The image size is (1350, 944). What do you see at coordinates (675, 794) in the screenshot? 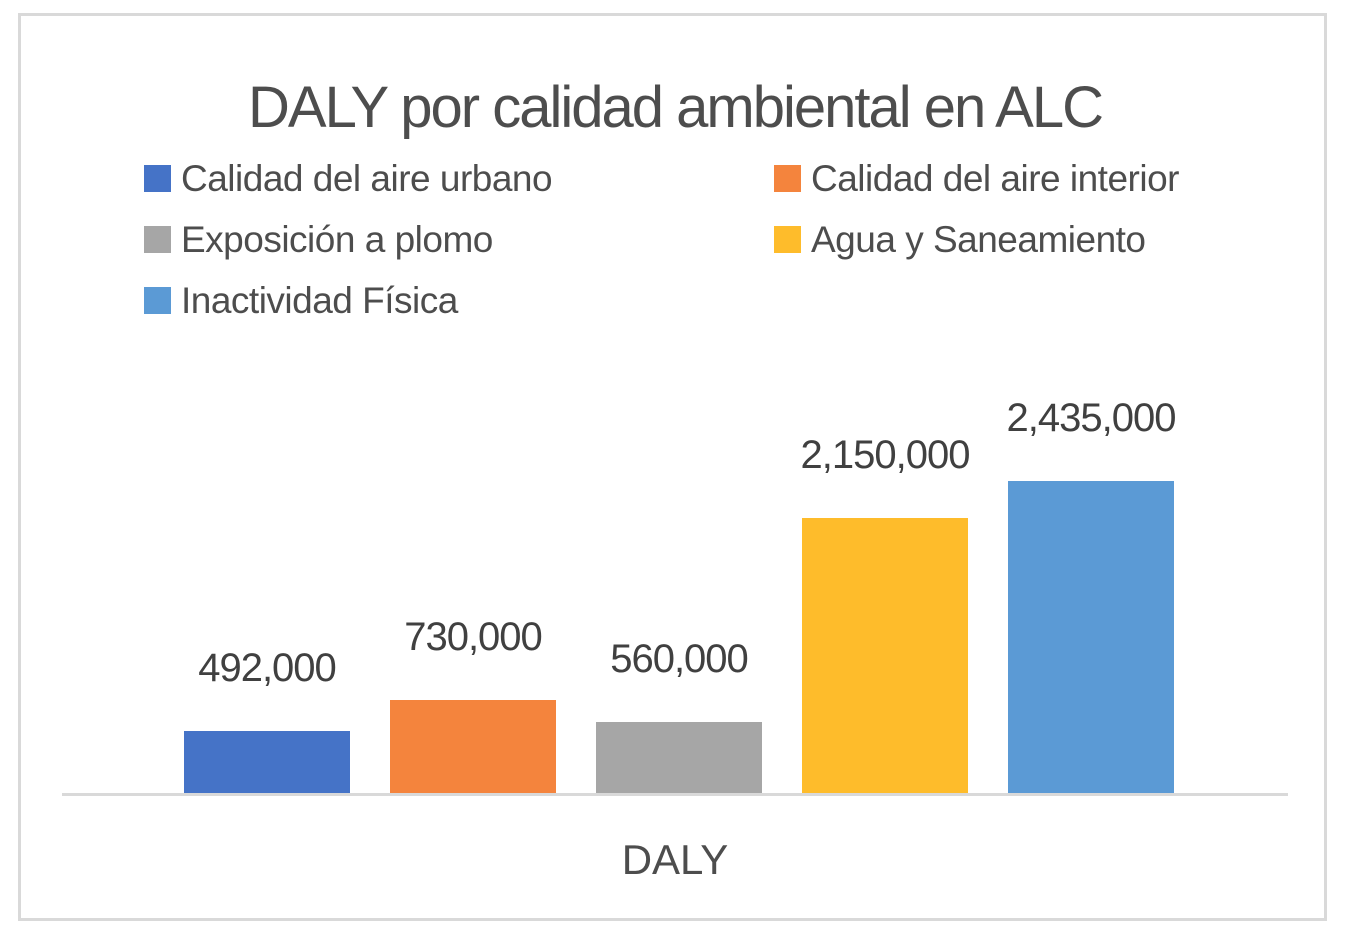
I see `x-axis-line` at bounding box center [675, 794].